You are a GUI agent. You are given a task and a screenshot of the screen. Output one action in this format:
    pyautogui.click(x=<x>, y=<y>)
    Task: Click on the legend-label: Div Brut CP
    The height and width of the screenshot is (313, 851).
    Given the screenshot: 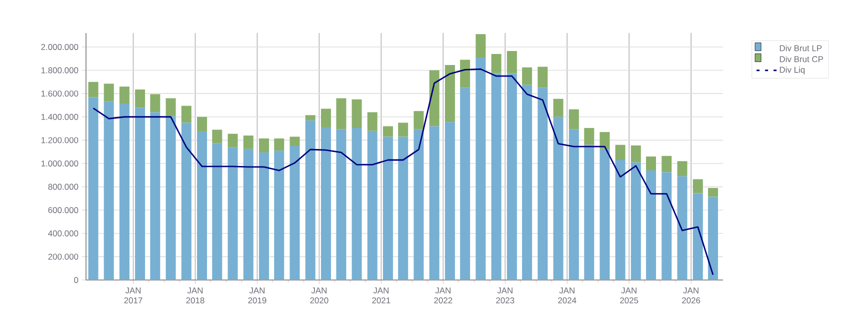 What is the action you would take?
    pyautogui.click(x=802, y=59)
    